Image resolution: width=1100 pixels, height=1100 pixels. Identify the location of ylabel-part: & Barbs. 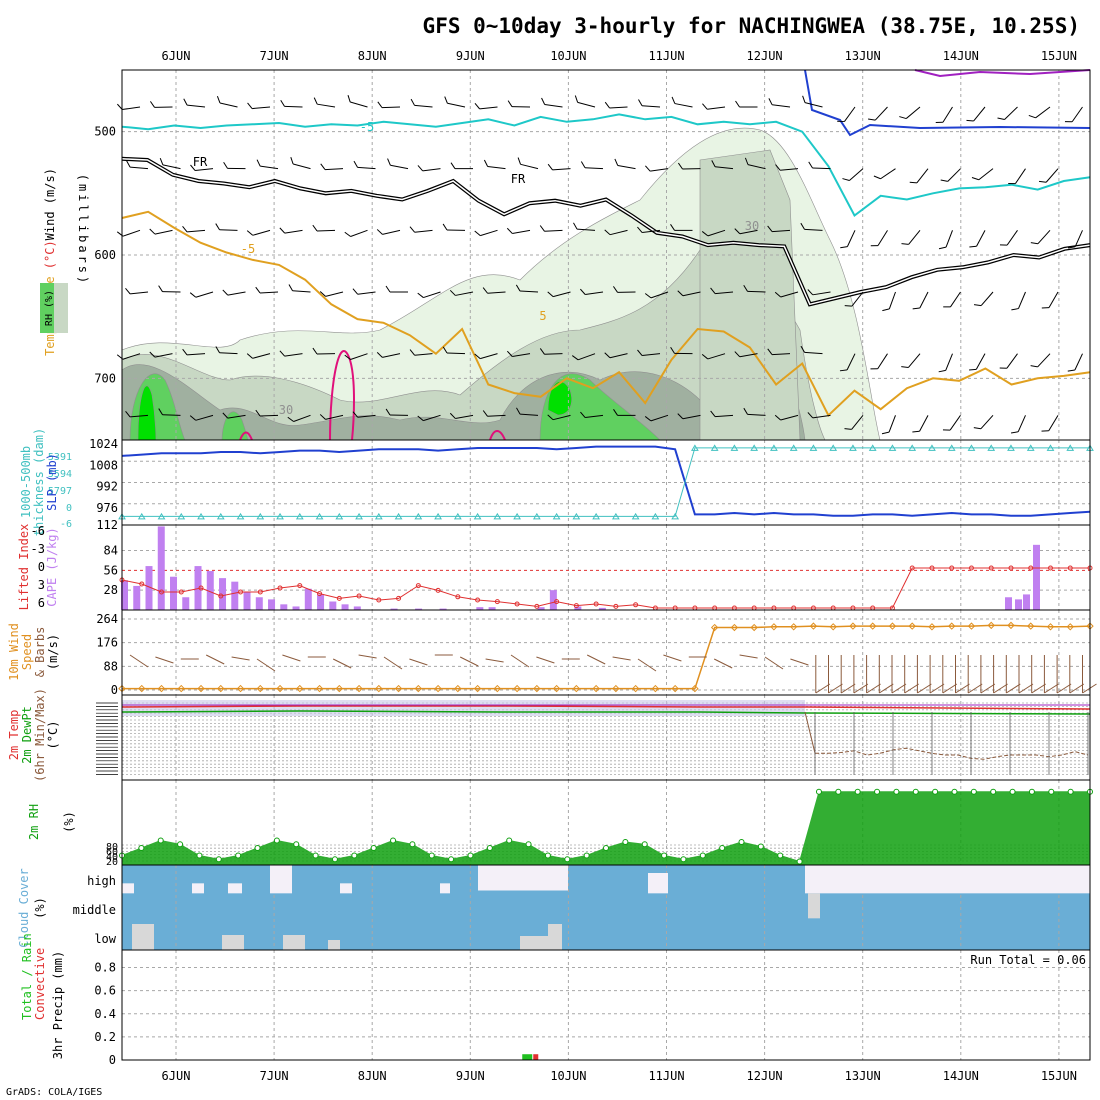
(40, 652).